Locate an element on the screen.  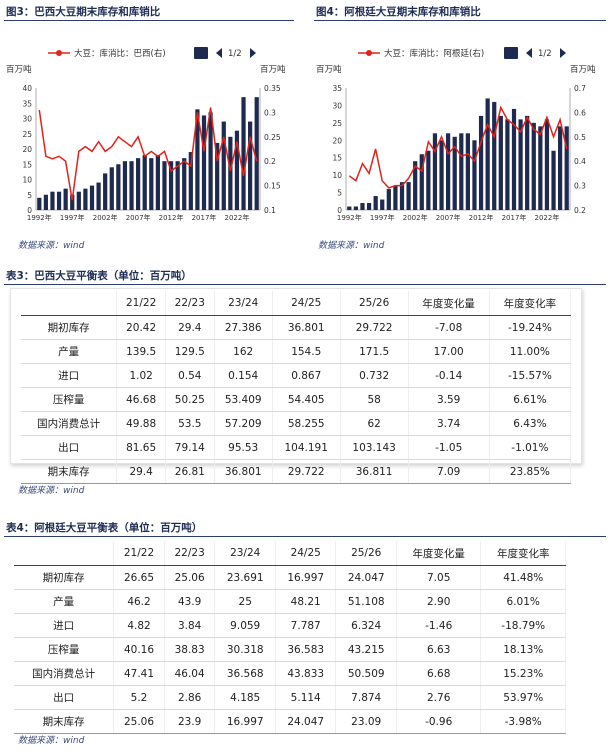
table-cell: 11.00% is located at coordinates (530, 351).